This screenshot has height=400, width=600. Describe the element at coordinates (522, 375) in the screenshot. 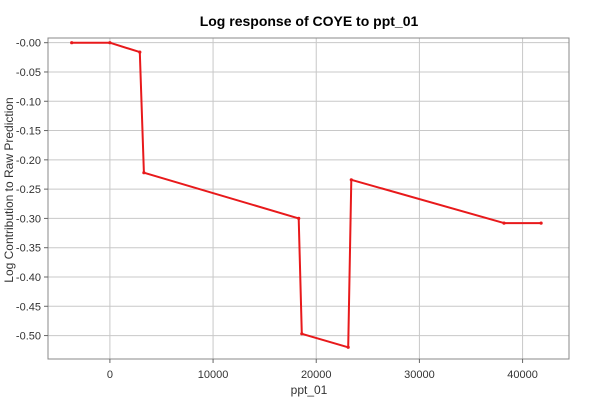

I see `x-tick-label: 40000` at that location.